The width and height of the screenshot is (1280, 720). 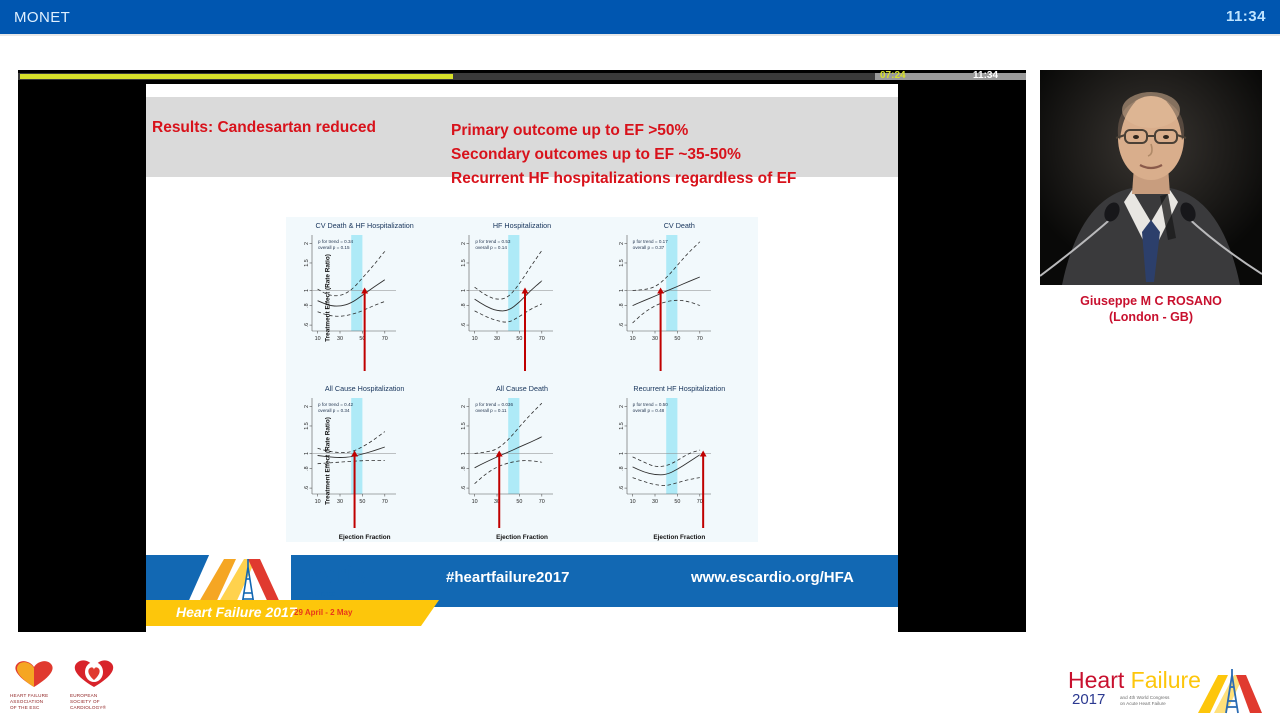 What do you see at coordinates (522, 388) in the screenshot?
I see `chart-panel-title: All Cause Death` at bounding box center [522, 388].